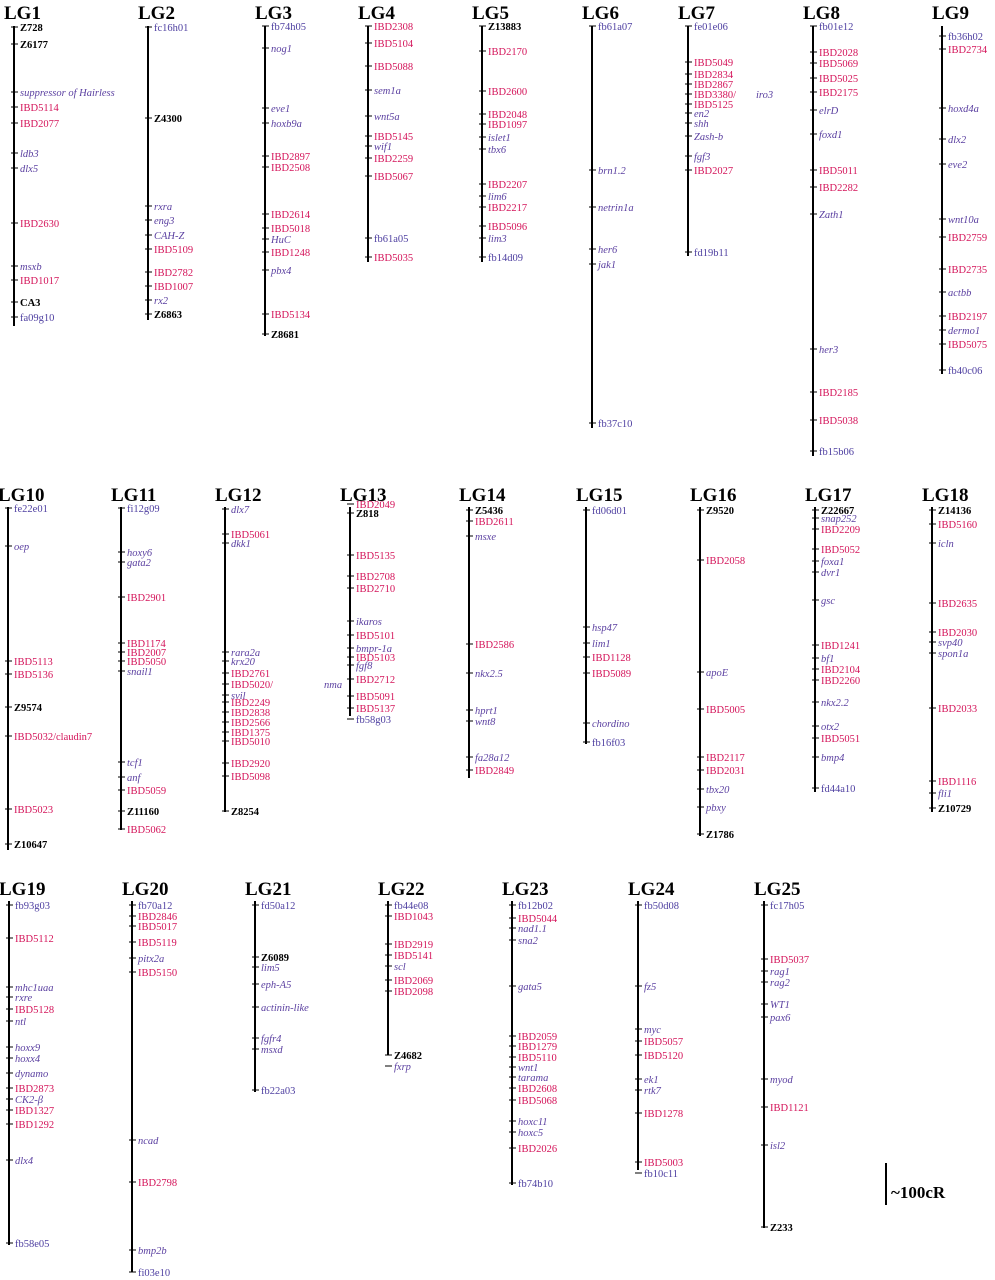  What do you see at coordinates (499, 138) in the screenshot?
I see `marker-label: islet1` at bounding box center [499, 138].